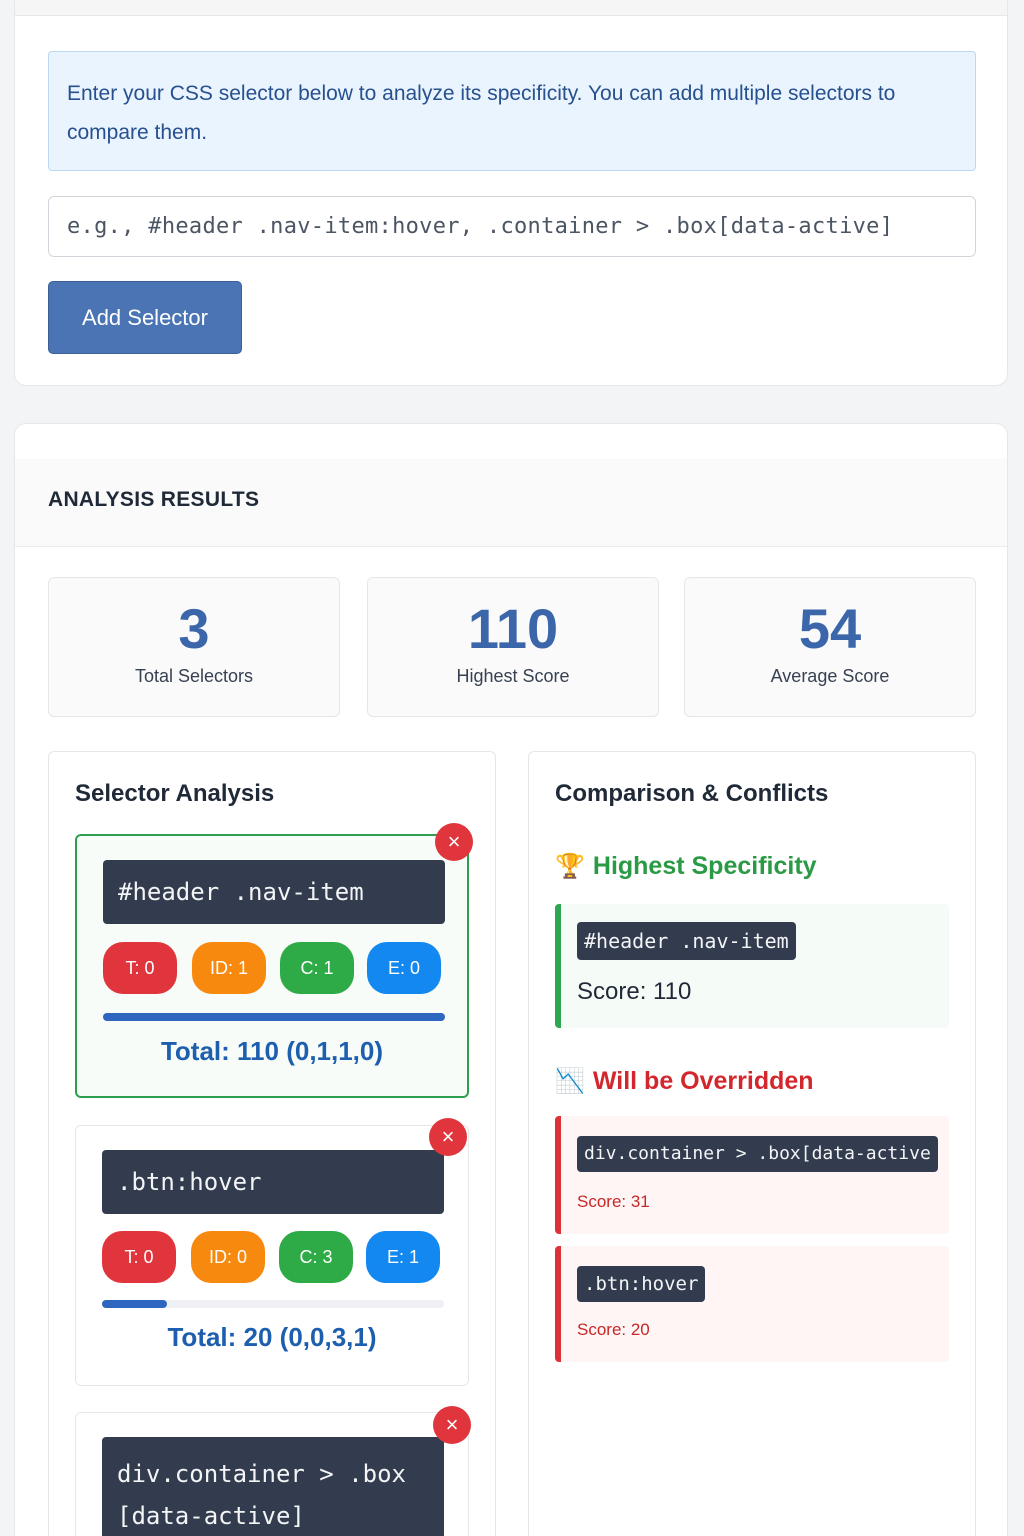  What do you see at coordinates (316, 1257) in the screenshot?
I see `badge-c: C: 3` at bounding box center [316, 1257].